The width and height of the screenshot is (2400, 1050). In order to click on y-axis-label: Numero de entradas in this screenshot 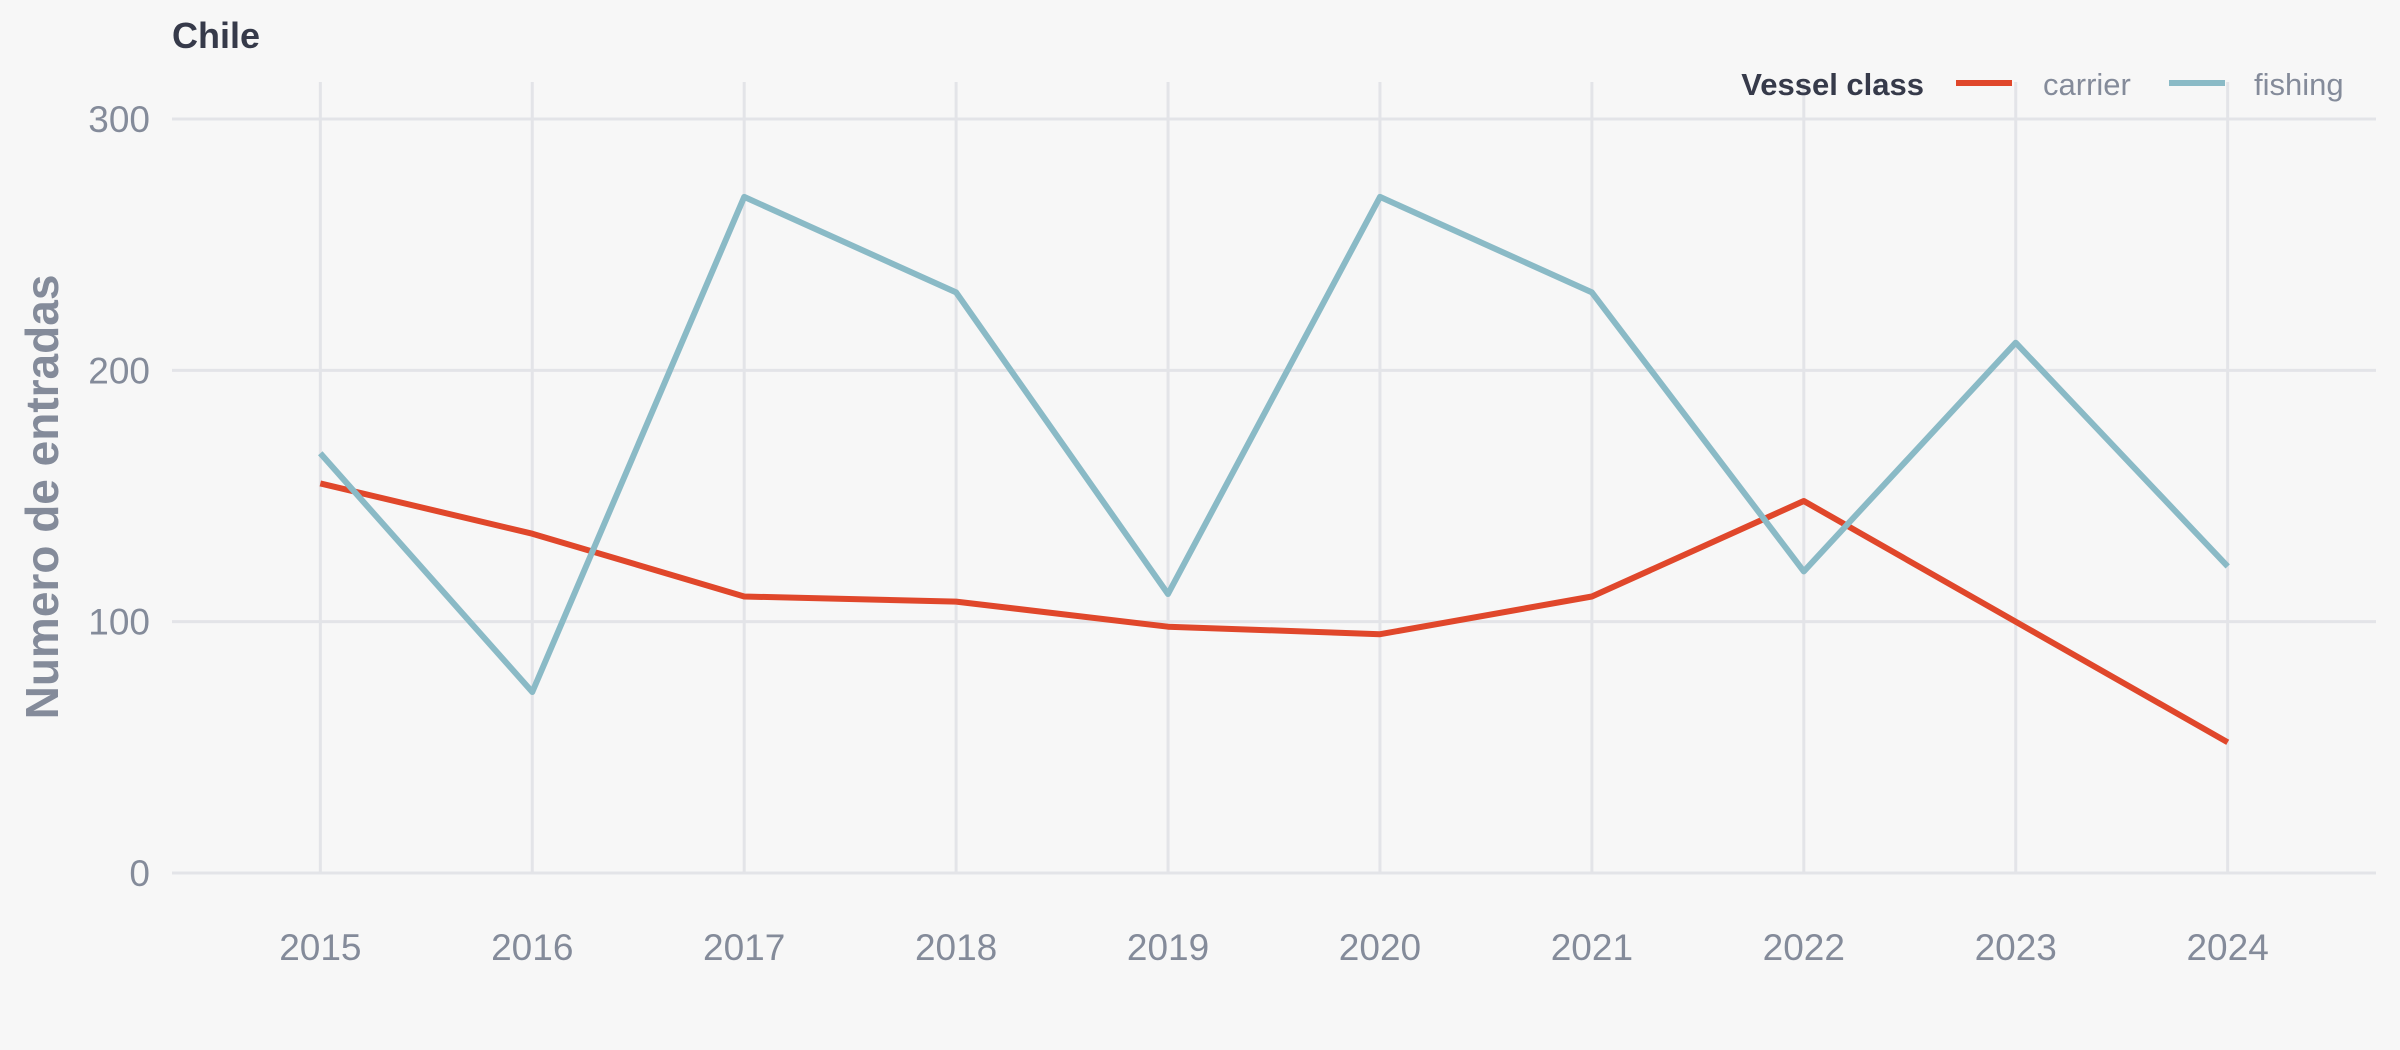, I will do `click(42, 497)`.